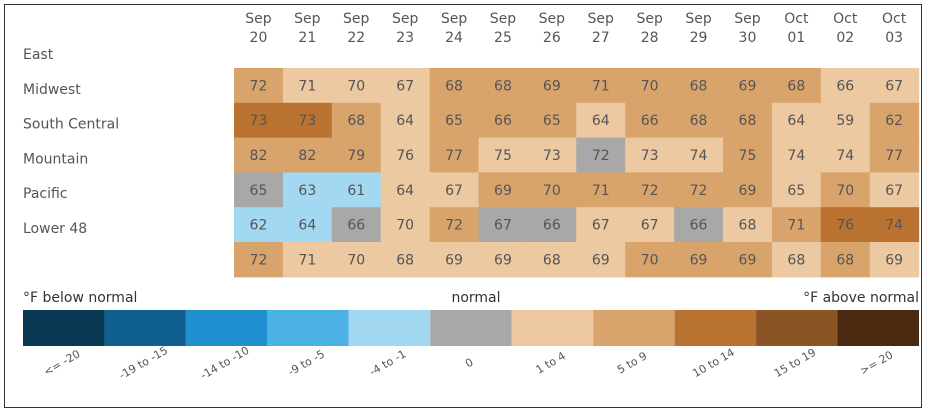 The height and width of the screenshot is (413, 930). I want to click on legend-below-label: °F below normal, so click(80, 298).